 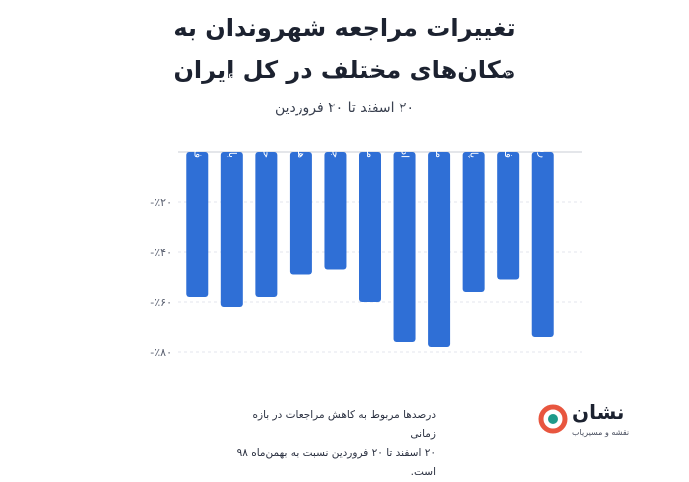 I want to click on brand-logo: نشان نقشه و مسیریاب, so click(x=593, y=423).